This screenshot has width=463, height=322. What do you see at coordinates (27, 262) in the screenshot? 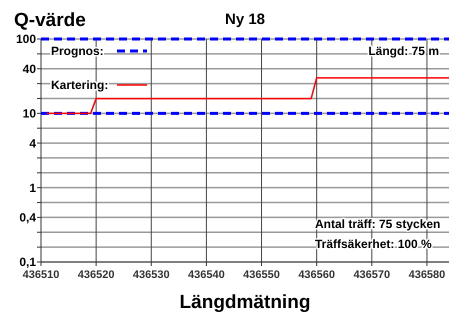
I see `y-tick-label: 0,1` at bounding box center [27, 262].